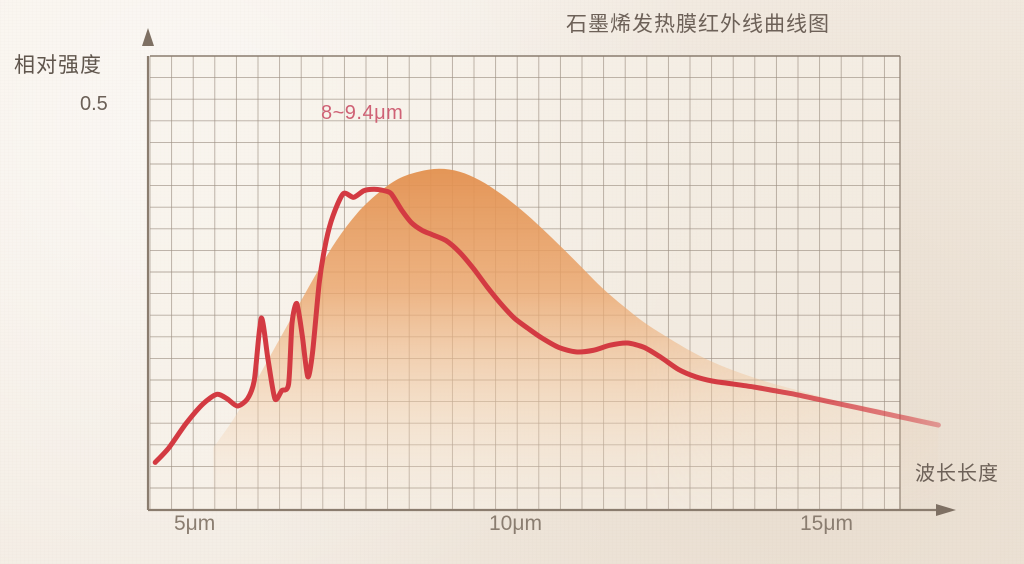 The height and width of the screenshot is (564, 1024). I want to click on arrow-up-icon, so click(148, 37).